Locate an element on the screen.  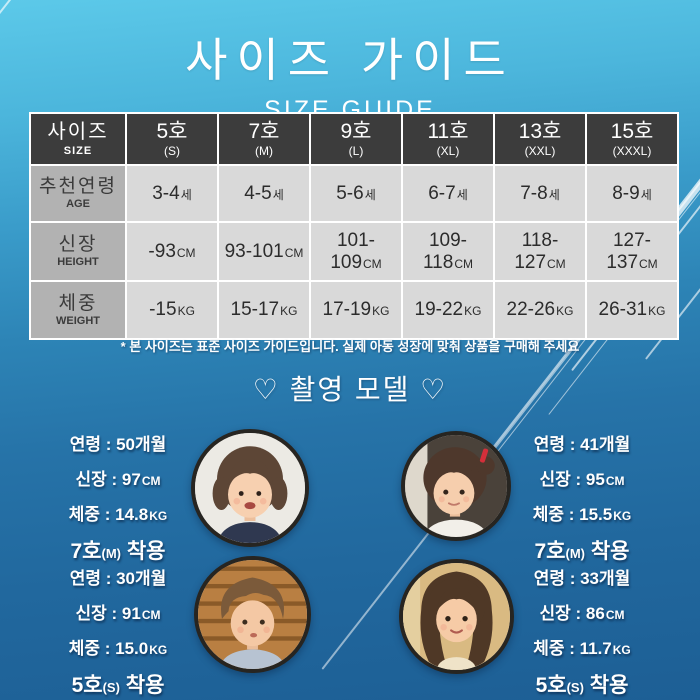
model-age: 연령 : 30개월 is located at coordinates (118, 578).